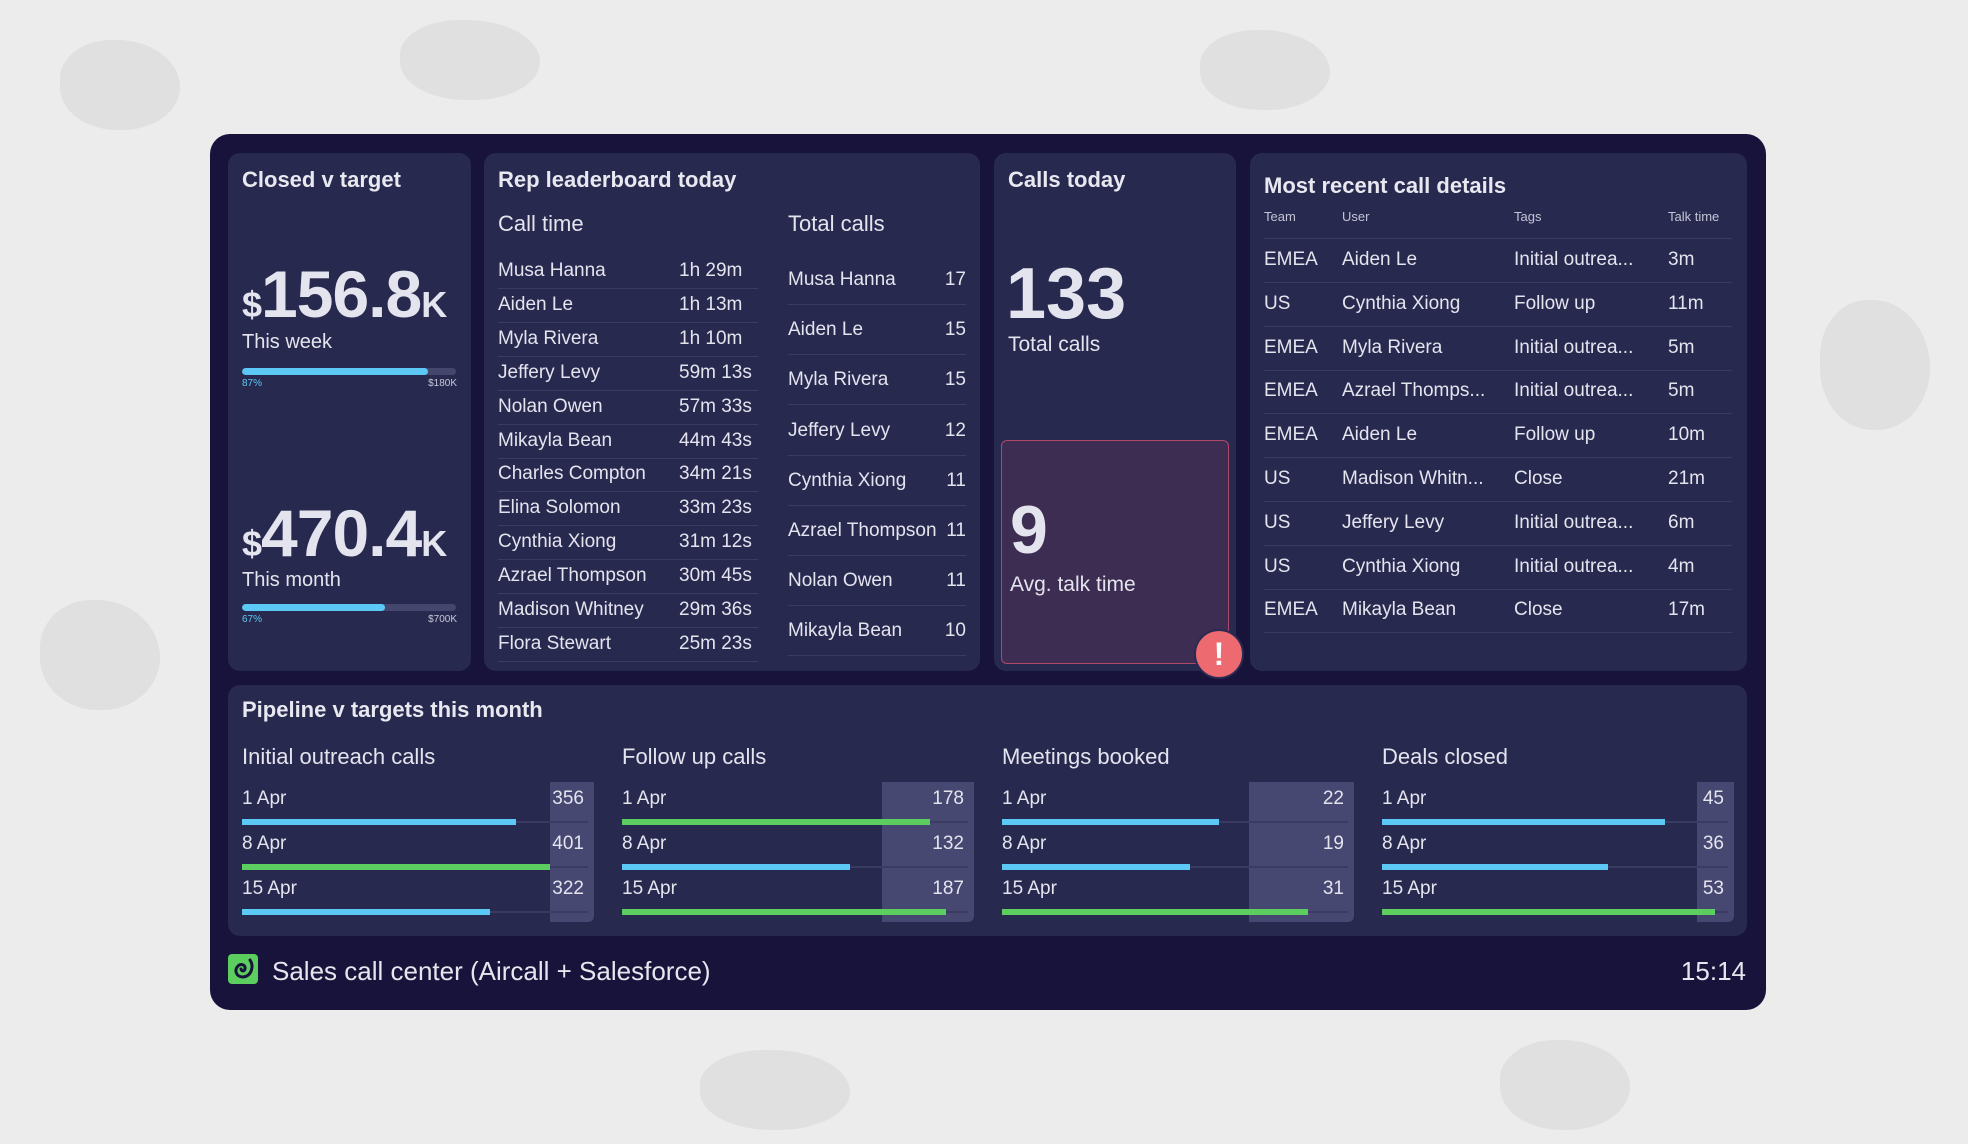  I want to click on pipeline-section-deals-closed: Deals closed 1 Apr 45 8 Apr 36 15 Apr 53, so click(1558, 835).